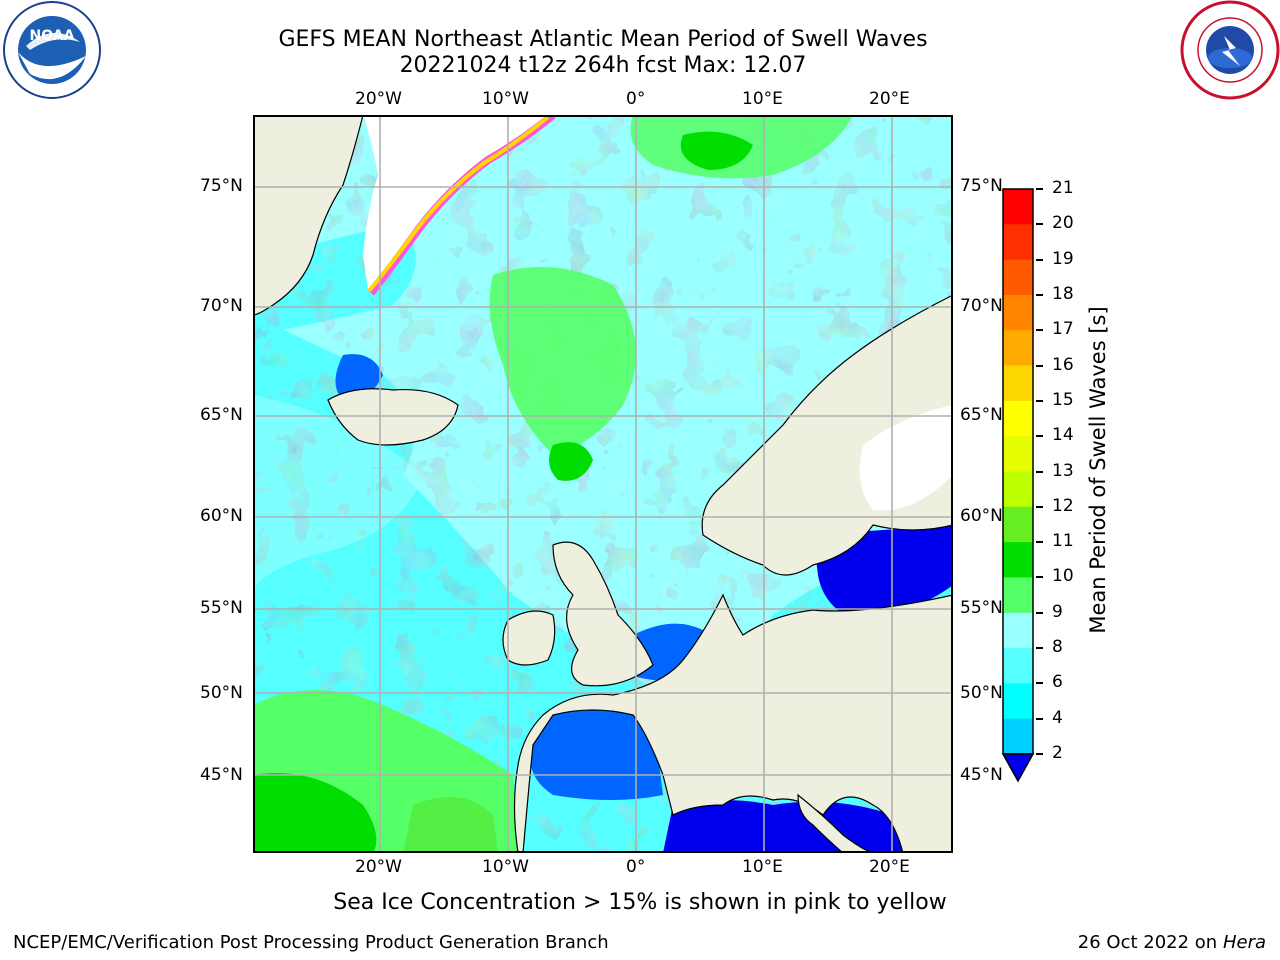  I want to click on colorbar-tick-label: 20, so click(1063, 223).